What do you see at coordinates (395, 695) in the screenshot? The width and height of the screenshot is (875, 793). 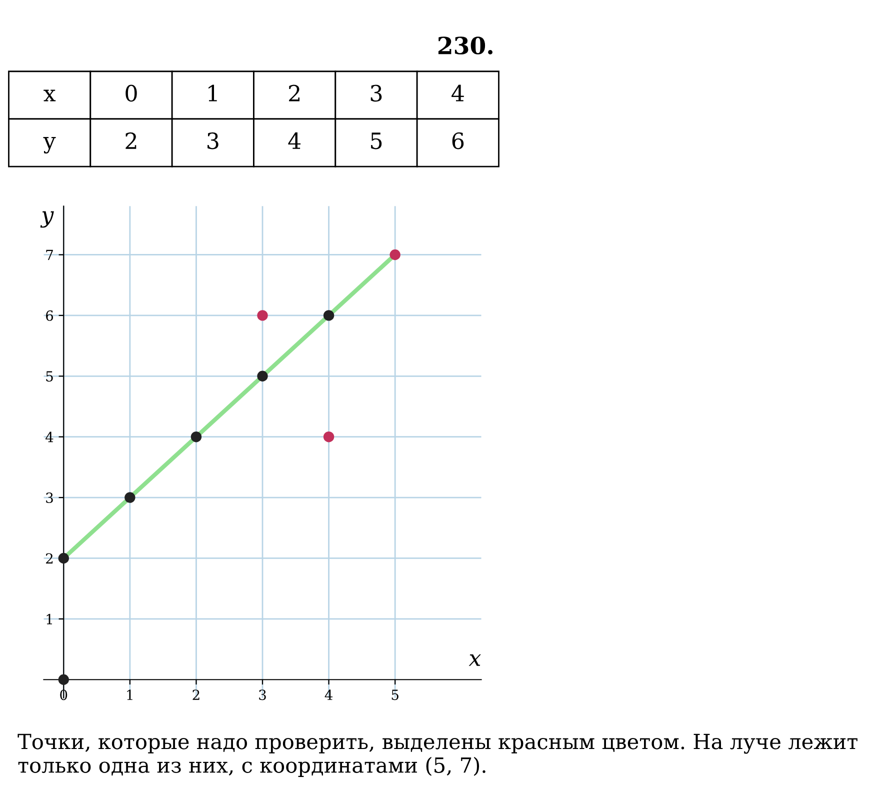 I see `x-tick-label: 5` at bounding box center [395, 695].